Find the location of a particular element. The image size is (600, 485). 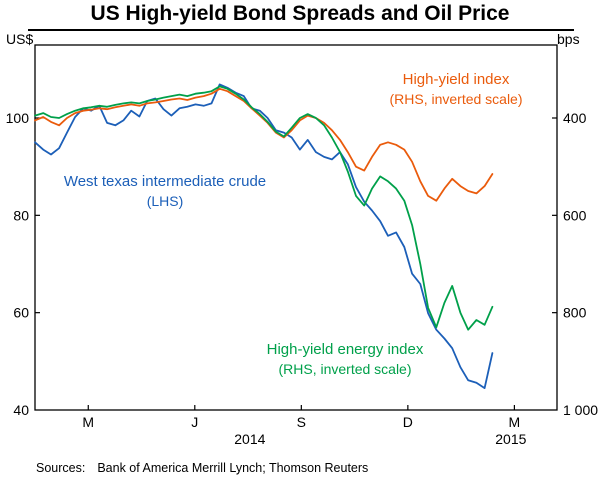

annotation-high-yield-energy-line2: (RHS, inverted scale) is located at coordinates (345, 368).